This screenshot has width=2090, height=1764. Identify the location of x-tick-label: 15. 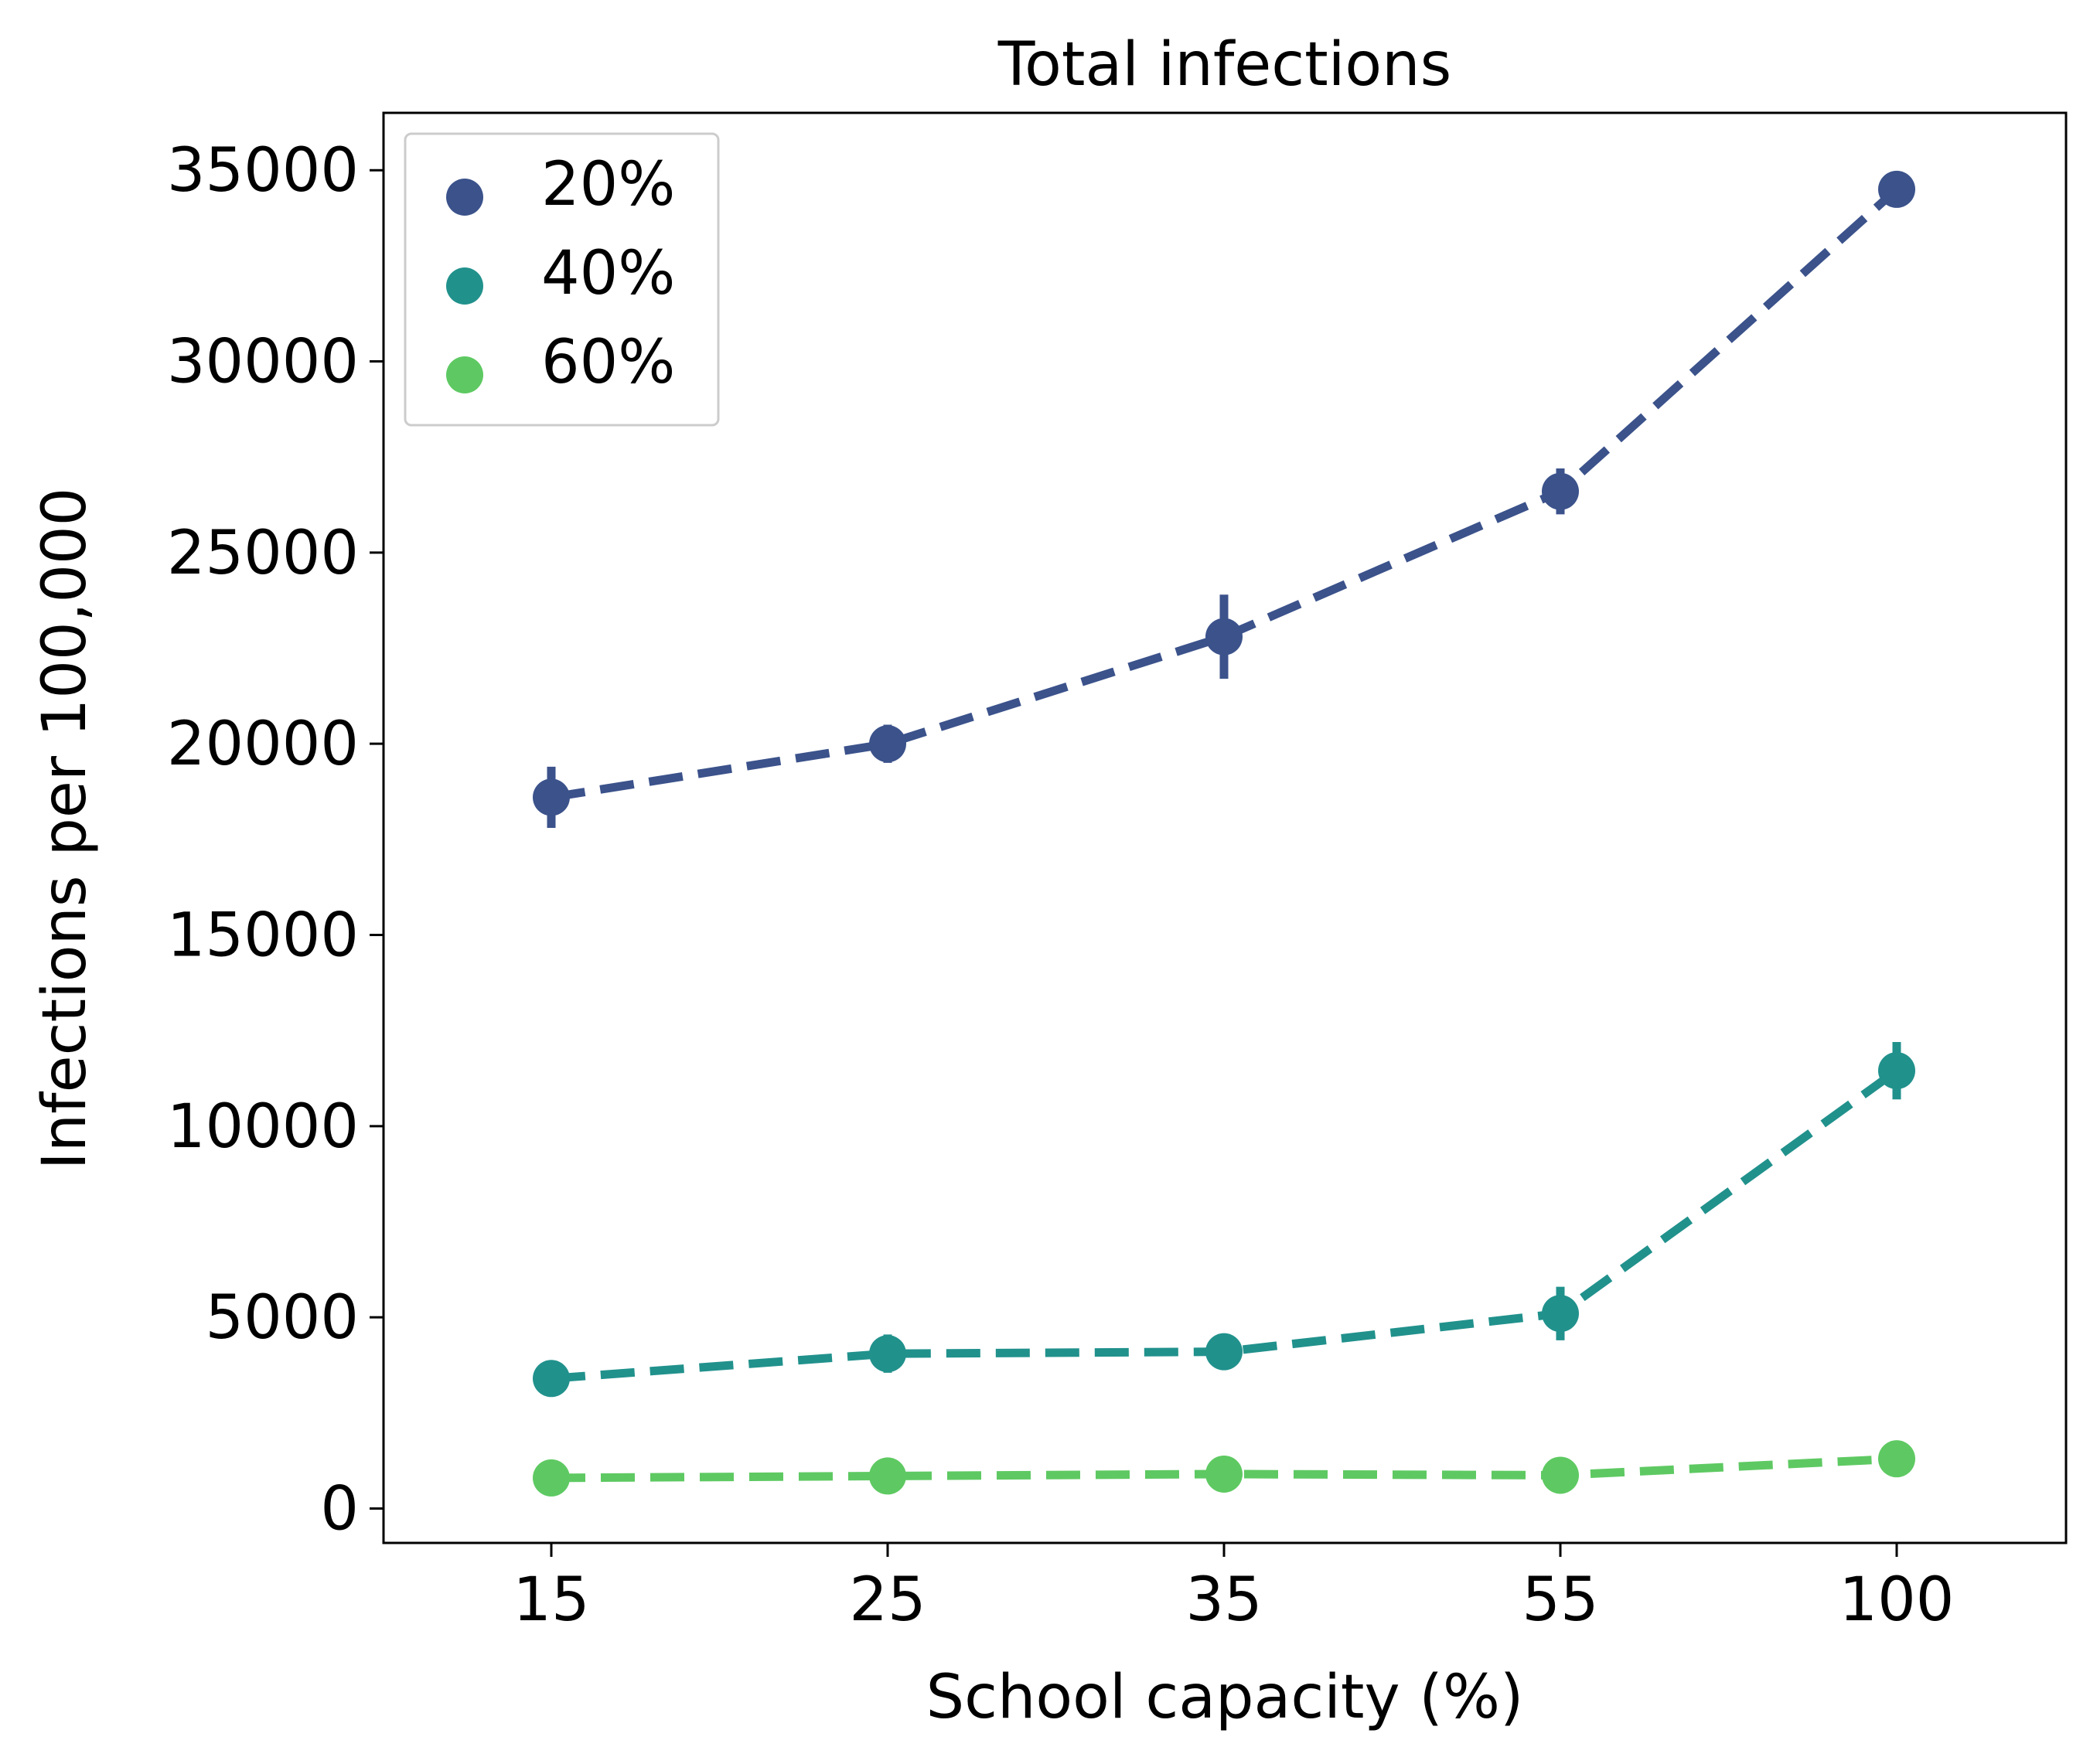
(551, 1600).